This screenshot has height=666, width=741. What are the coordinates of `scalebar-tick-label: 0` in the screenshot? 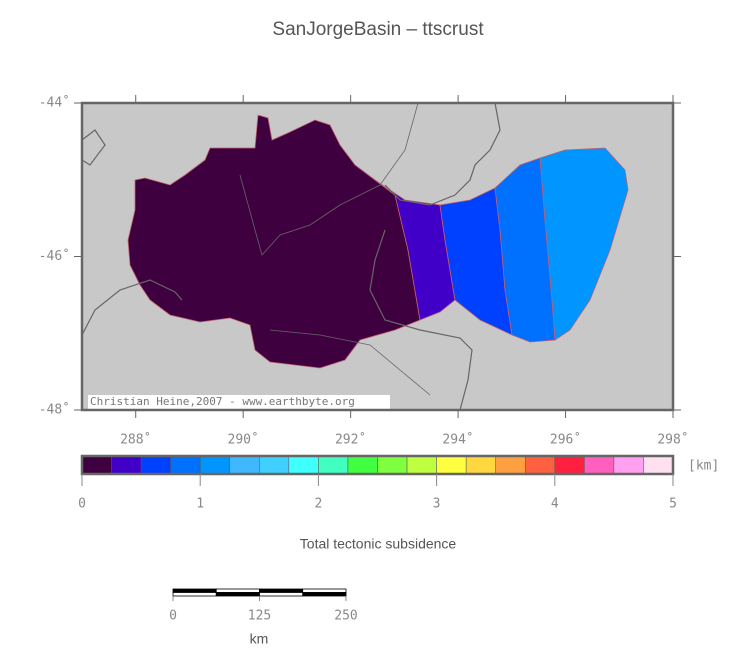 It's located at (173, 616).